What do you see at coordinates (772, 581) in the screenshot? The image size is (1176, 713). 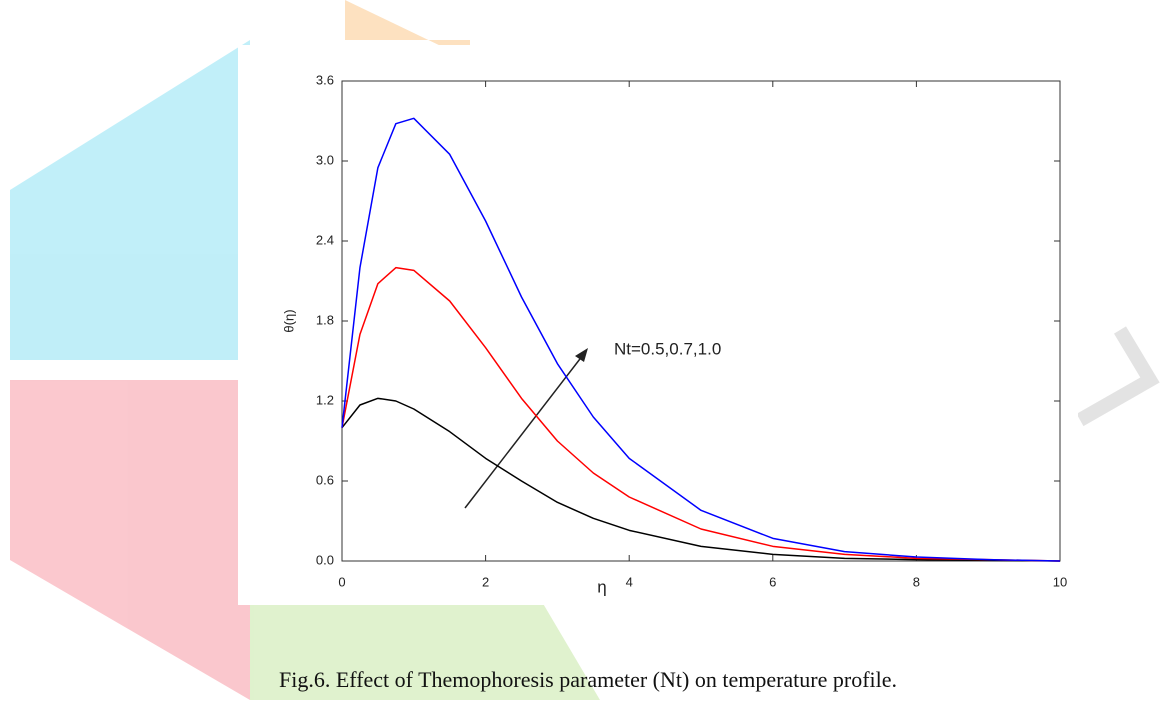 I see `x-tick-label: 6` at bounding box center [772, 581].